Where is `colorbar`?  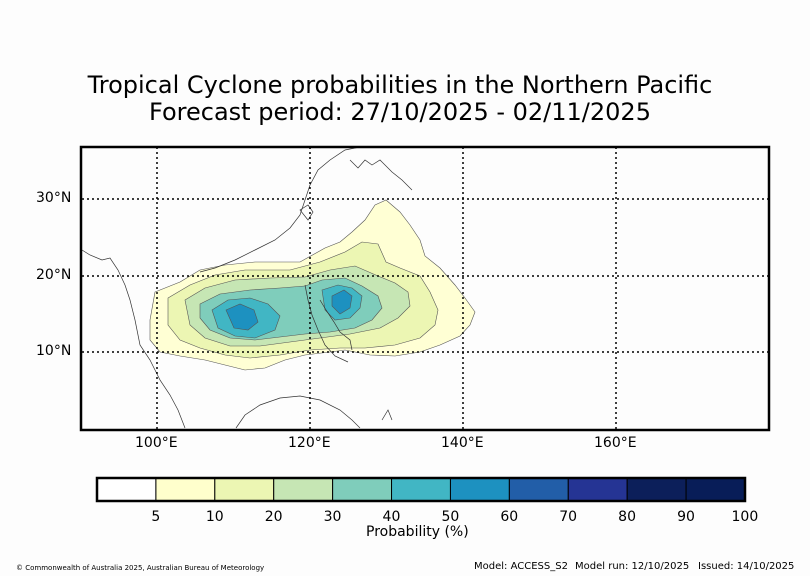
colorbar is located at coordinates (421, 489).